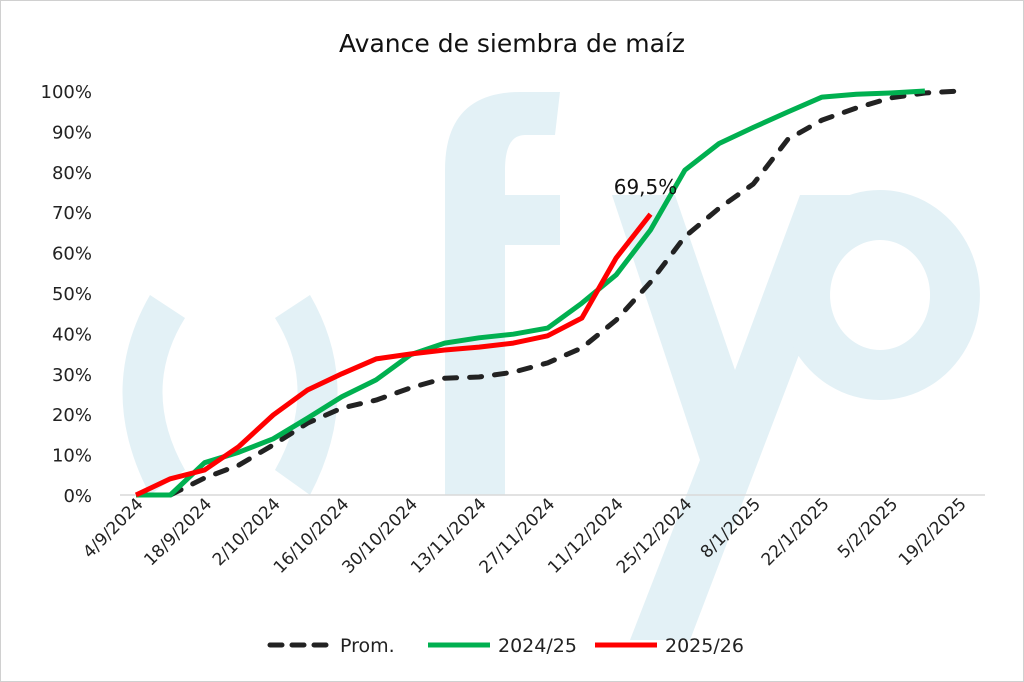 Image resolution: width=1024 pixels, height=682 pixels. I want to click on y-tick-label: 90%, so click(72, 132).